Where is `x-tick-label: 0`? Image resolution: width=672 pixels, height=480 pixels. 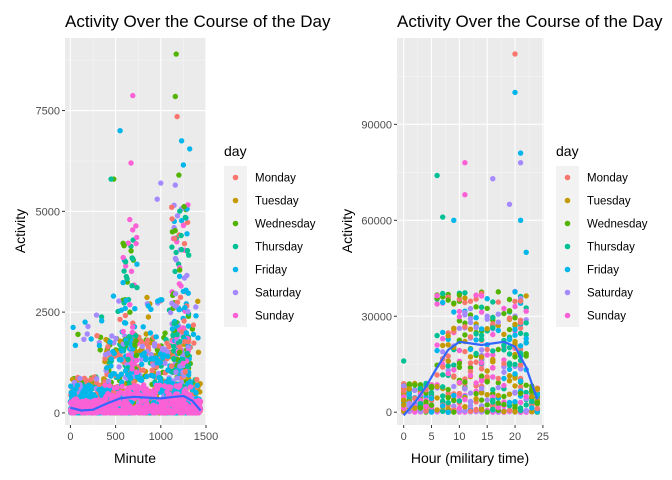 x-tick-label: 0 is located at coordinates (404, 437).